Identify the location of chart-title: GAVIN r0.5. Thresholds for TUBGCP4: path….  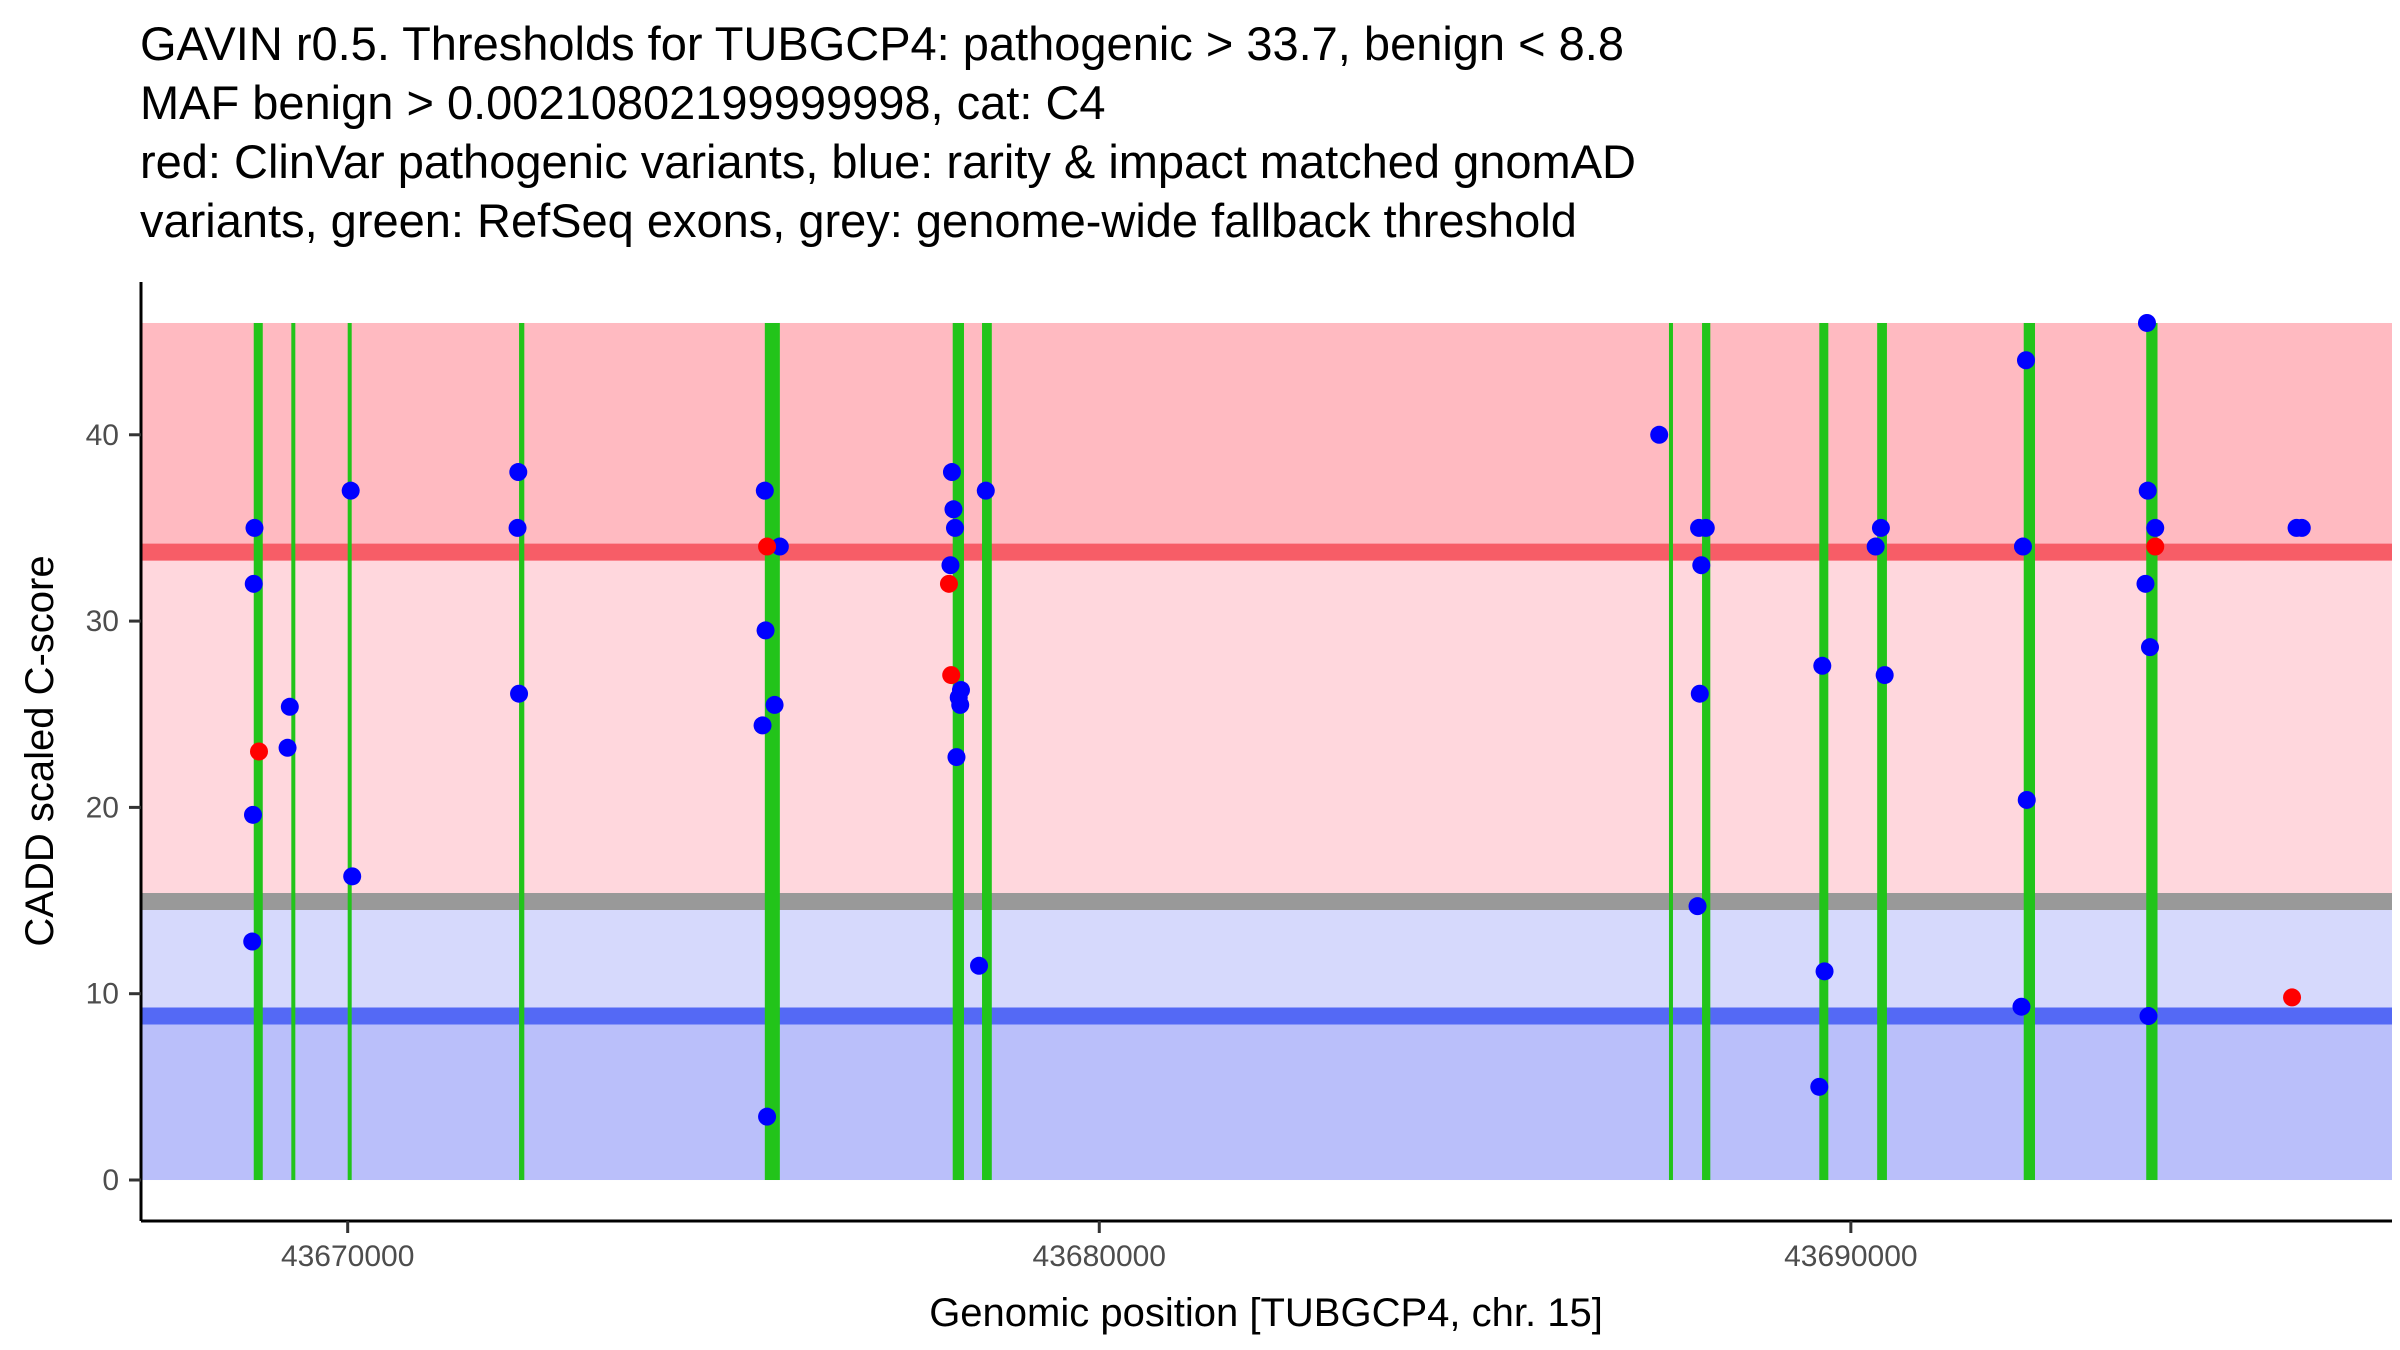
(888, 132).